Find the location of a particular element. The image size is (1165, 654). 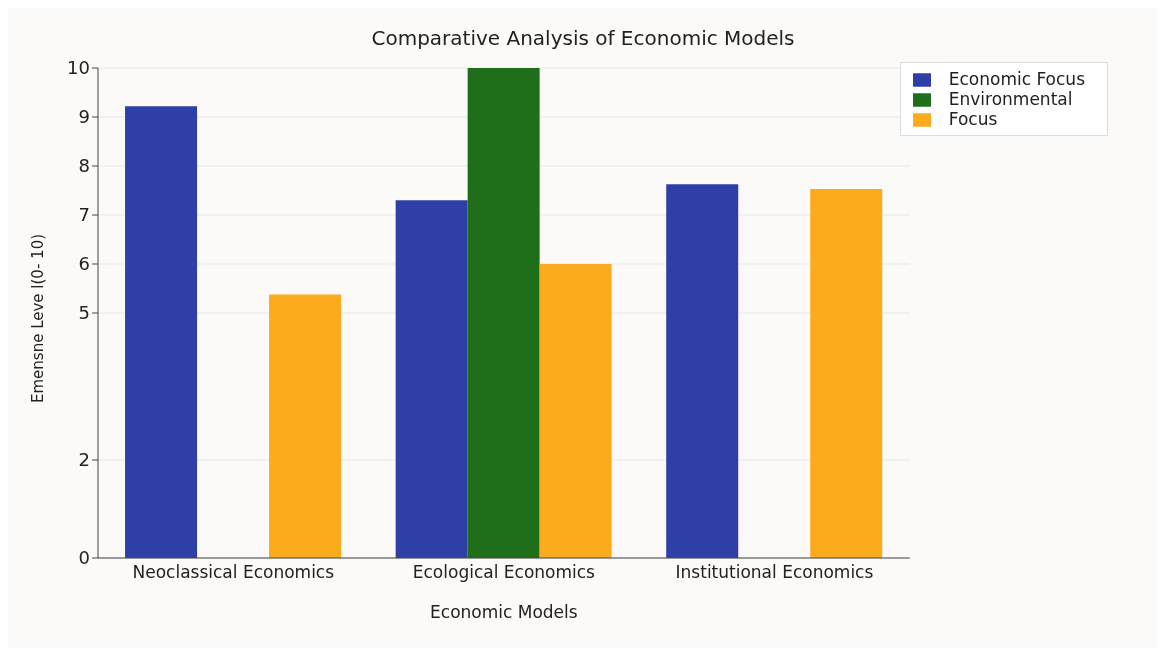

y-tick-label: 6 is located at coordinates (84, 264).